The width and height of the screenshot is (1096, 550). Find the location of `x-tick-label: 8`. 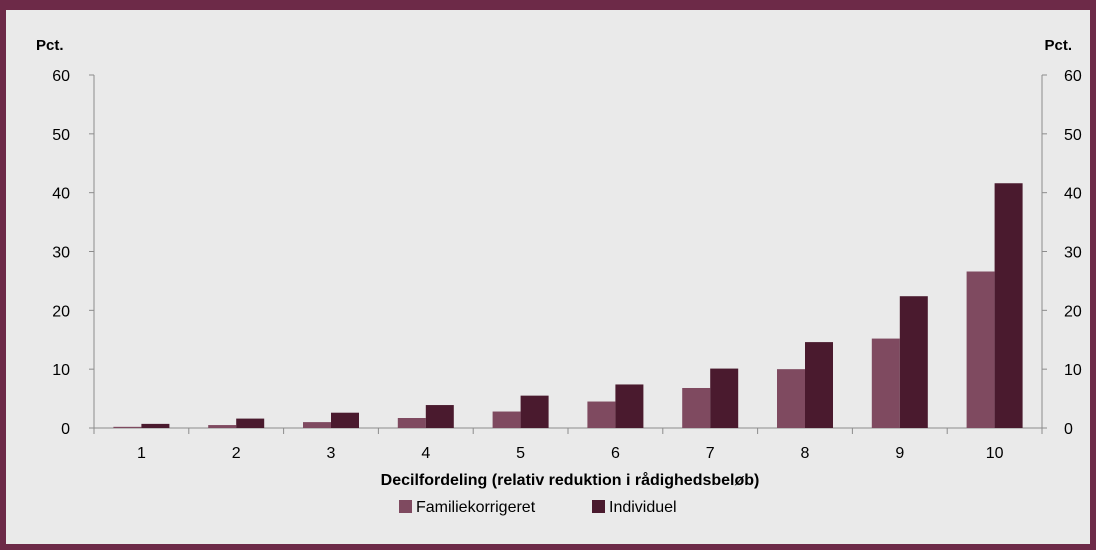

x-tick-label: 8 is located at coordinates (805, 453).